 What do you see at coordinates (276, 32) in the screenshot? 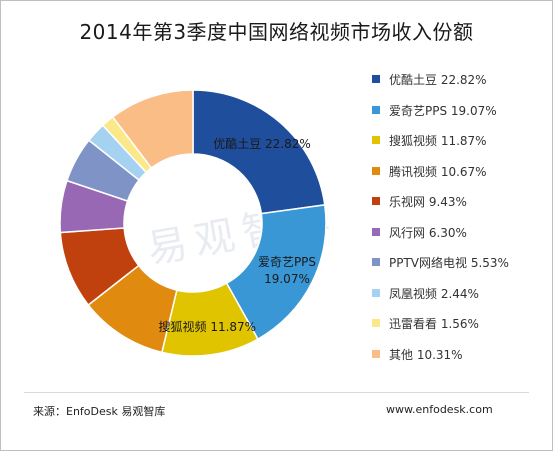
I see `chart-title: 2014年第3季度中国网络视频市场收入份额` at bounding box center [276, 32].